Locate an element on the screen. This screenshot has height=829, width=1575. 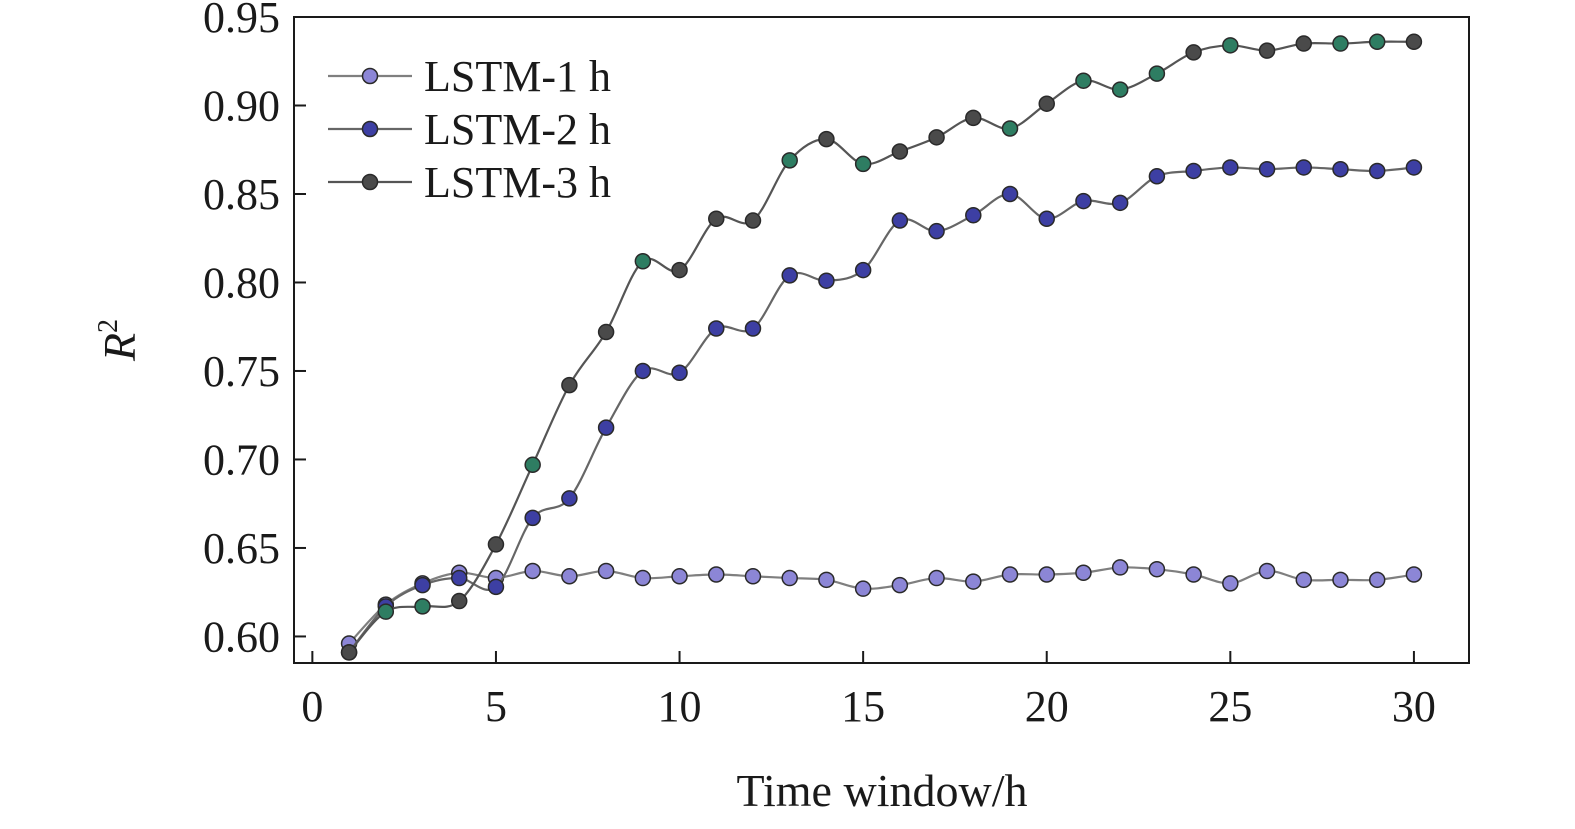
legend-marker is located at coordinates (370, 76).